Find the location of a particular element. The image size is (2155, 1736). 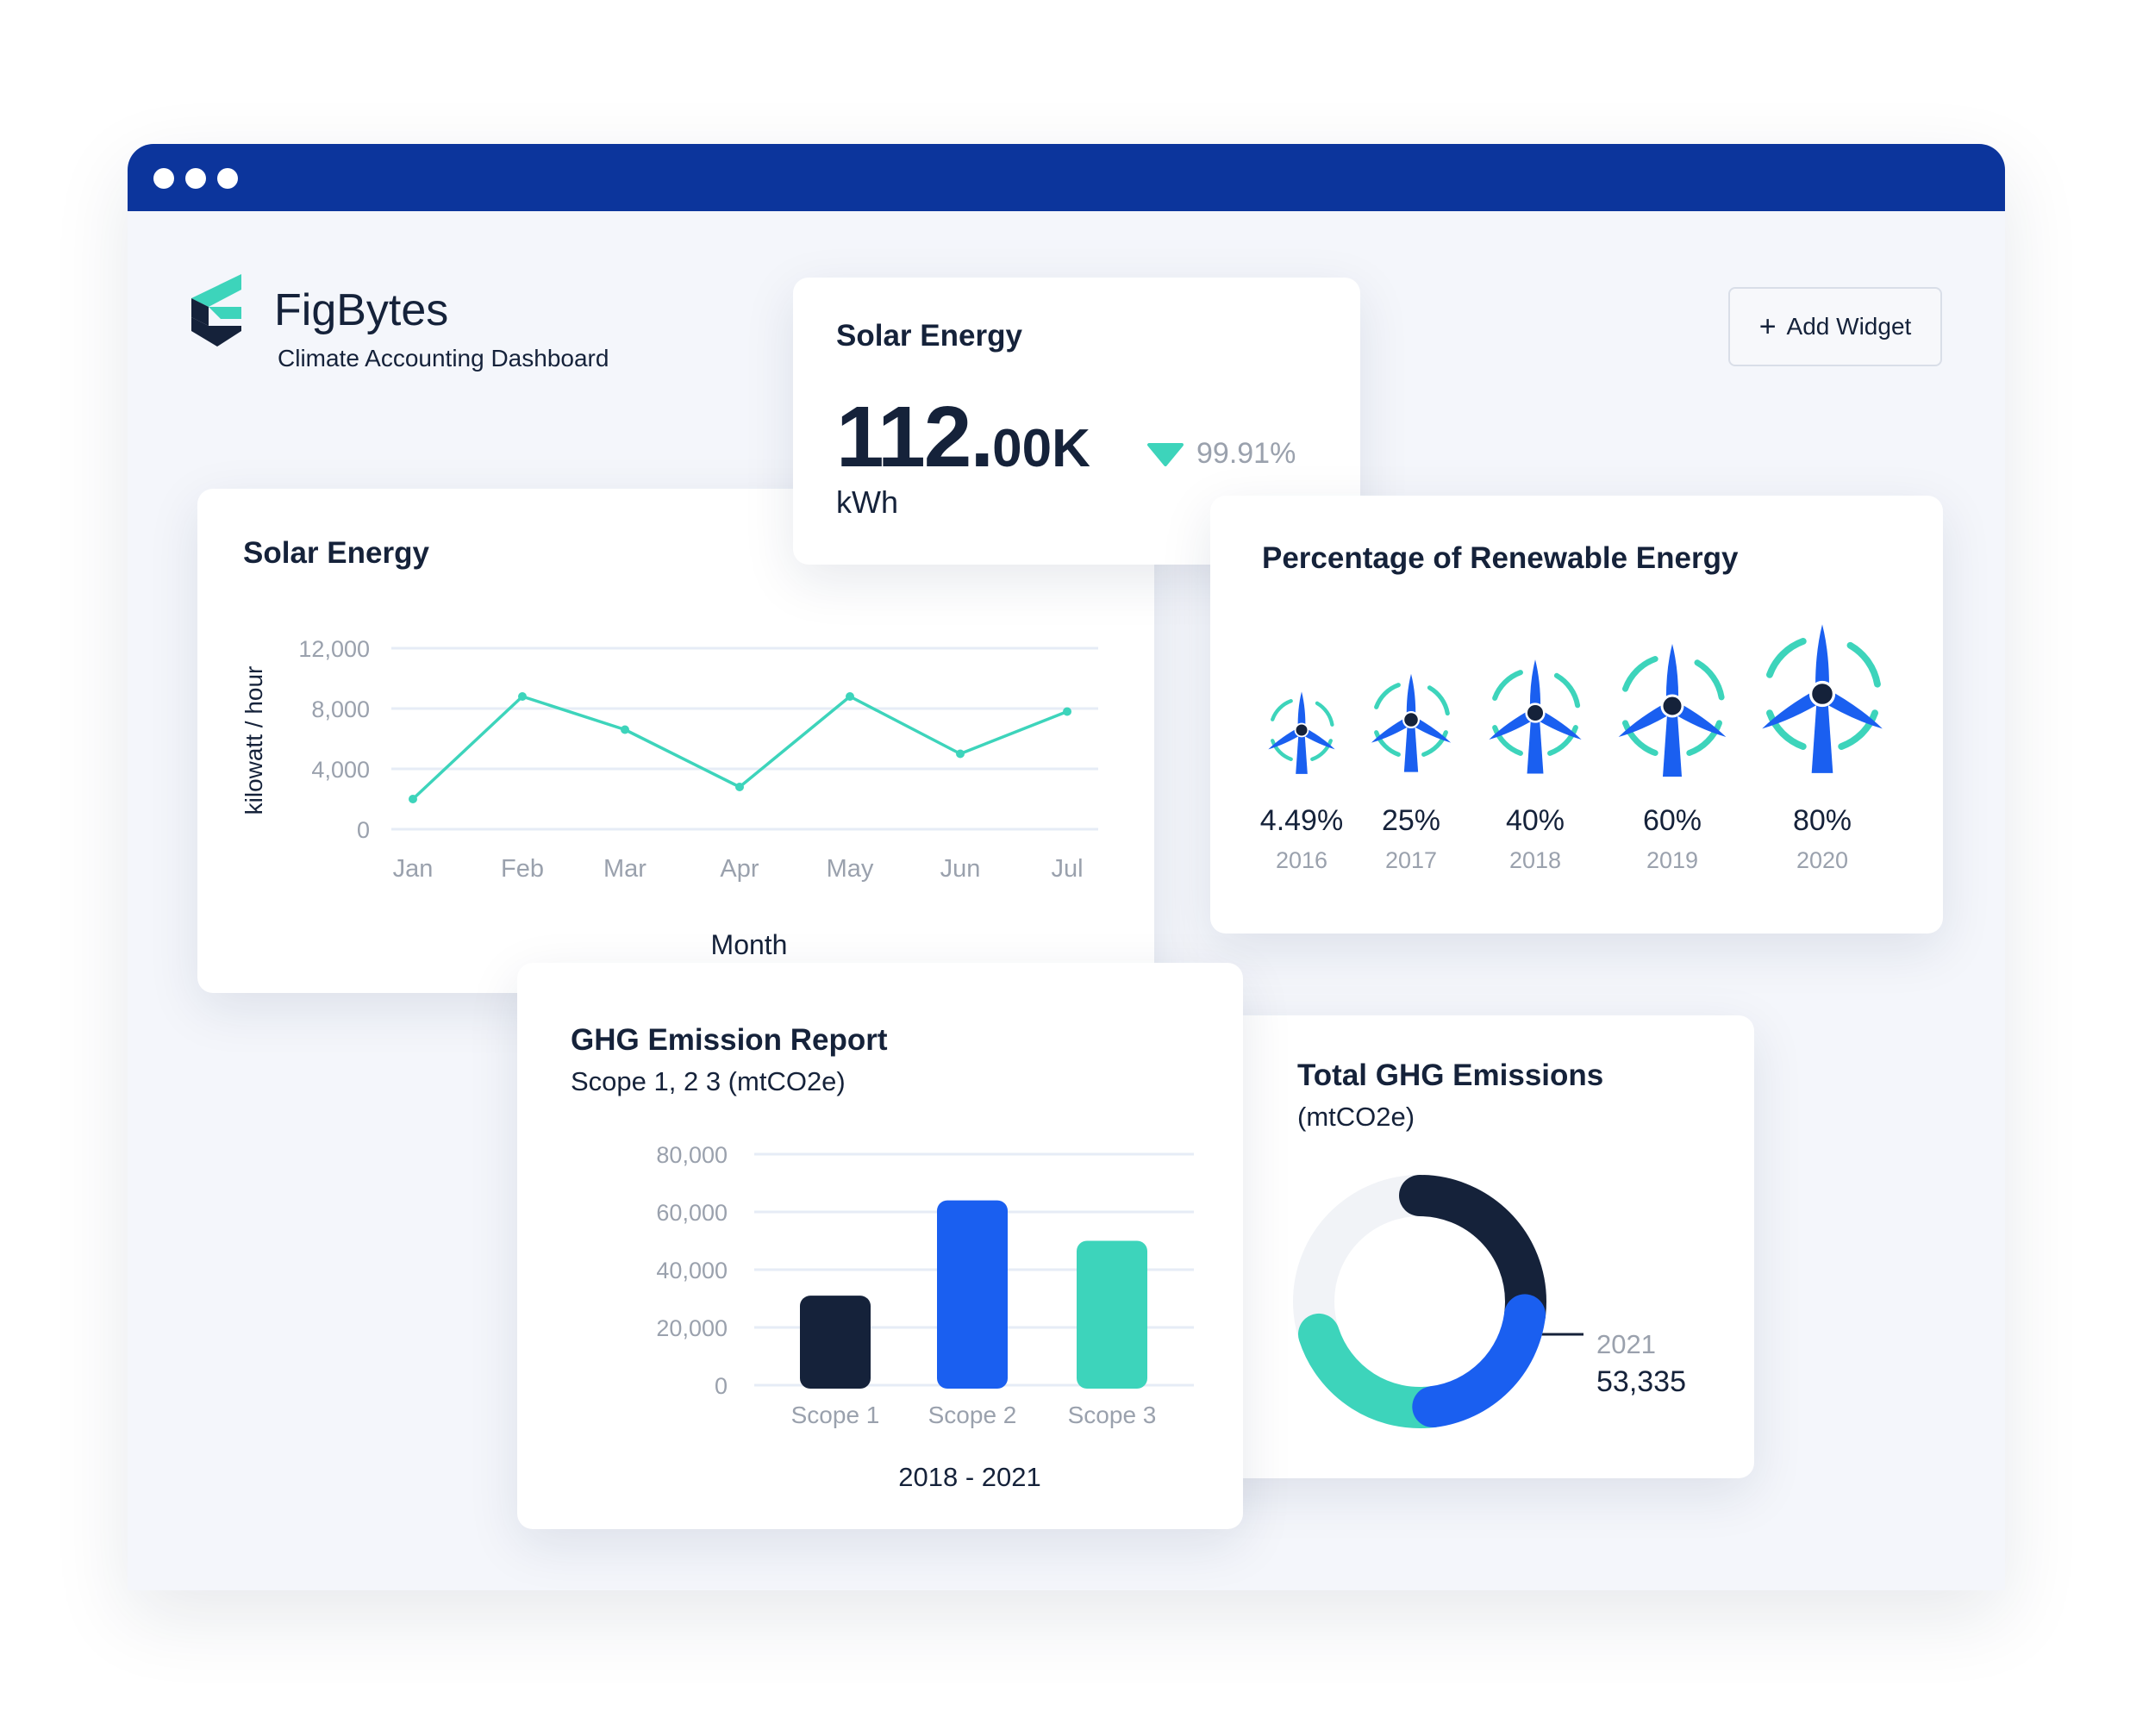

y-tick-label: 12,000 is located at coordinates (334, 649).